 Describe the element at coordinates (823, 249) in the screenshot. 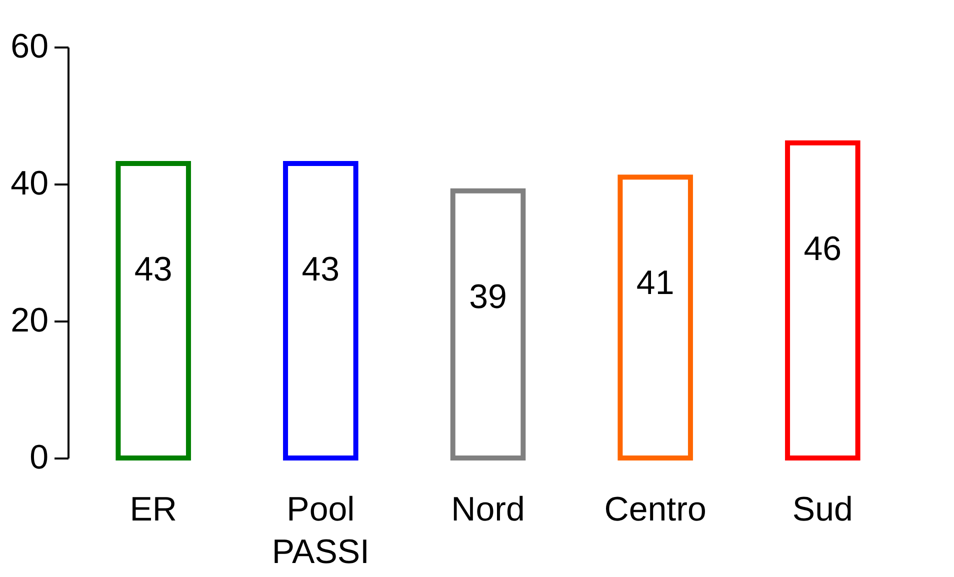

I see `data-label: 46` at that location.